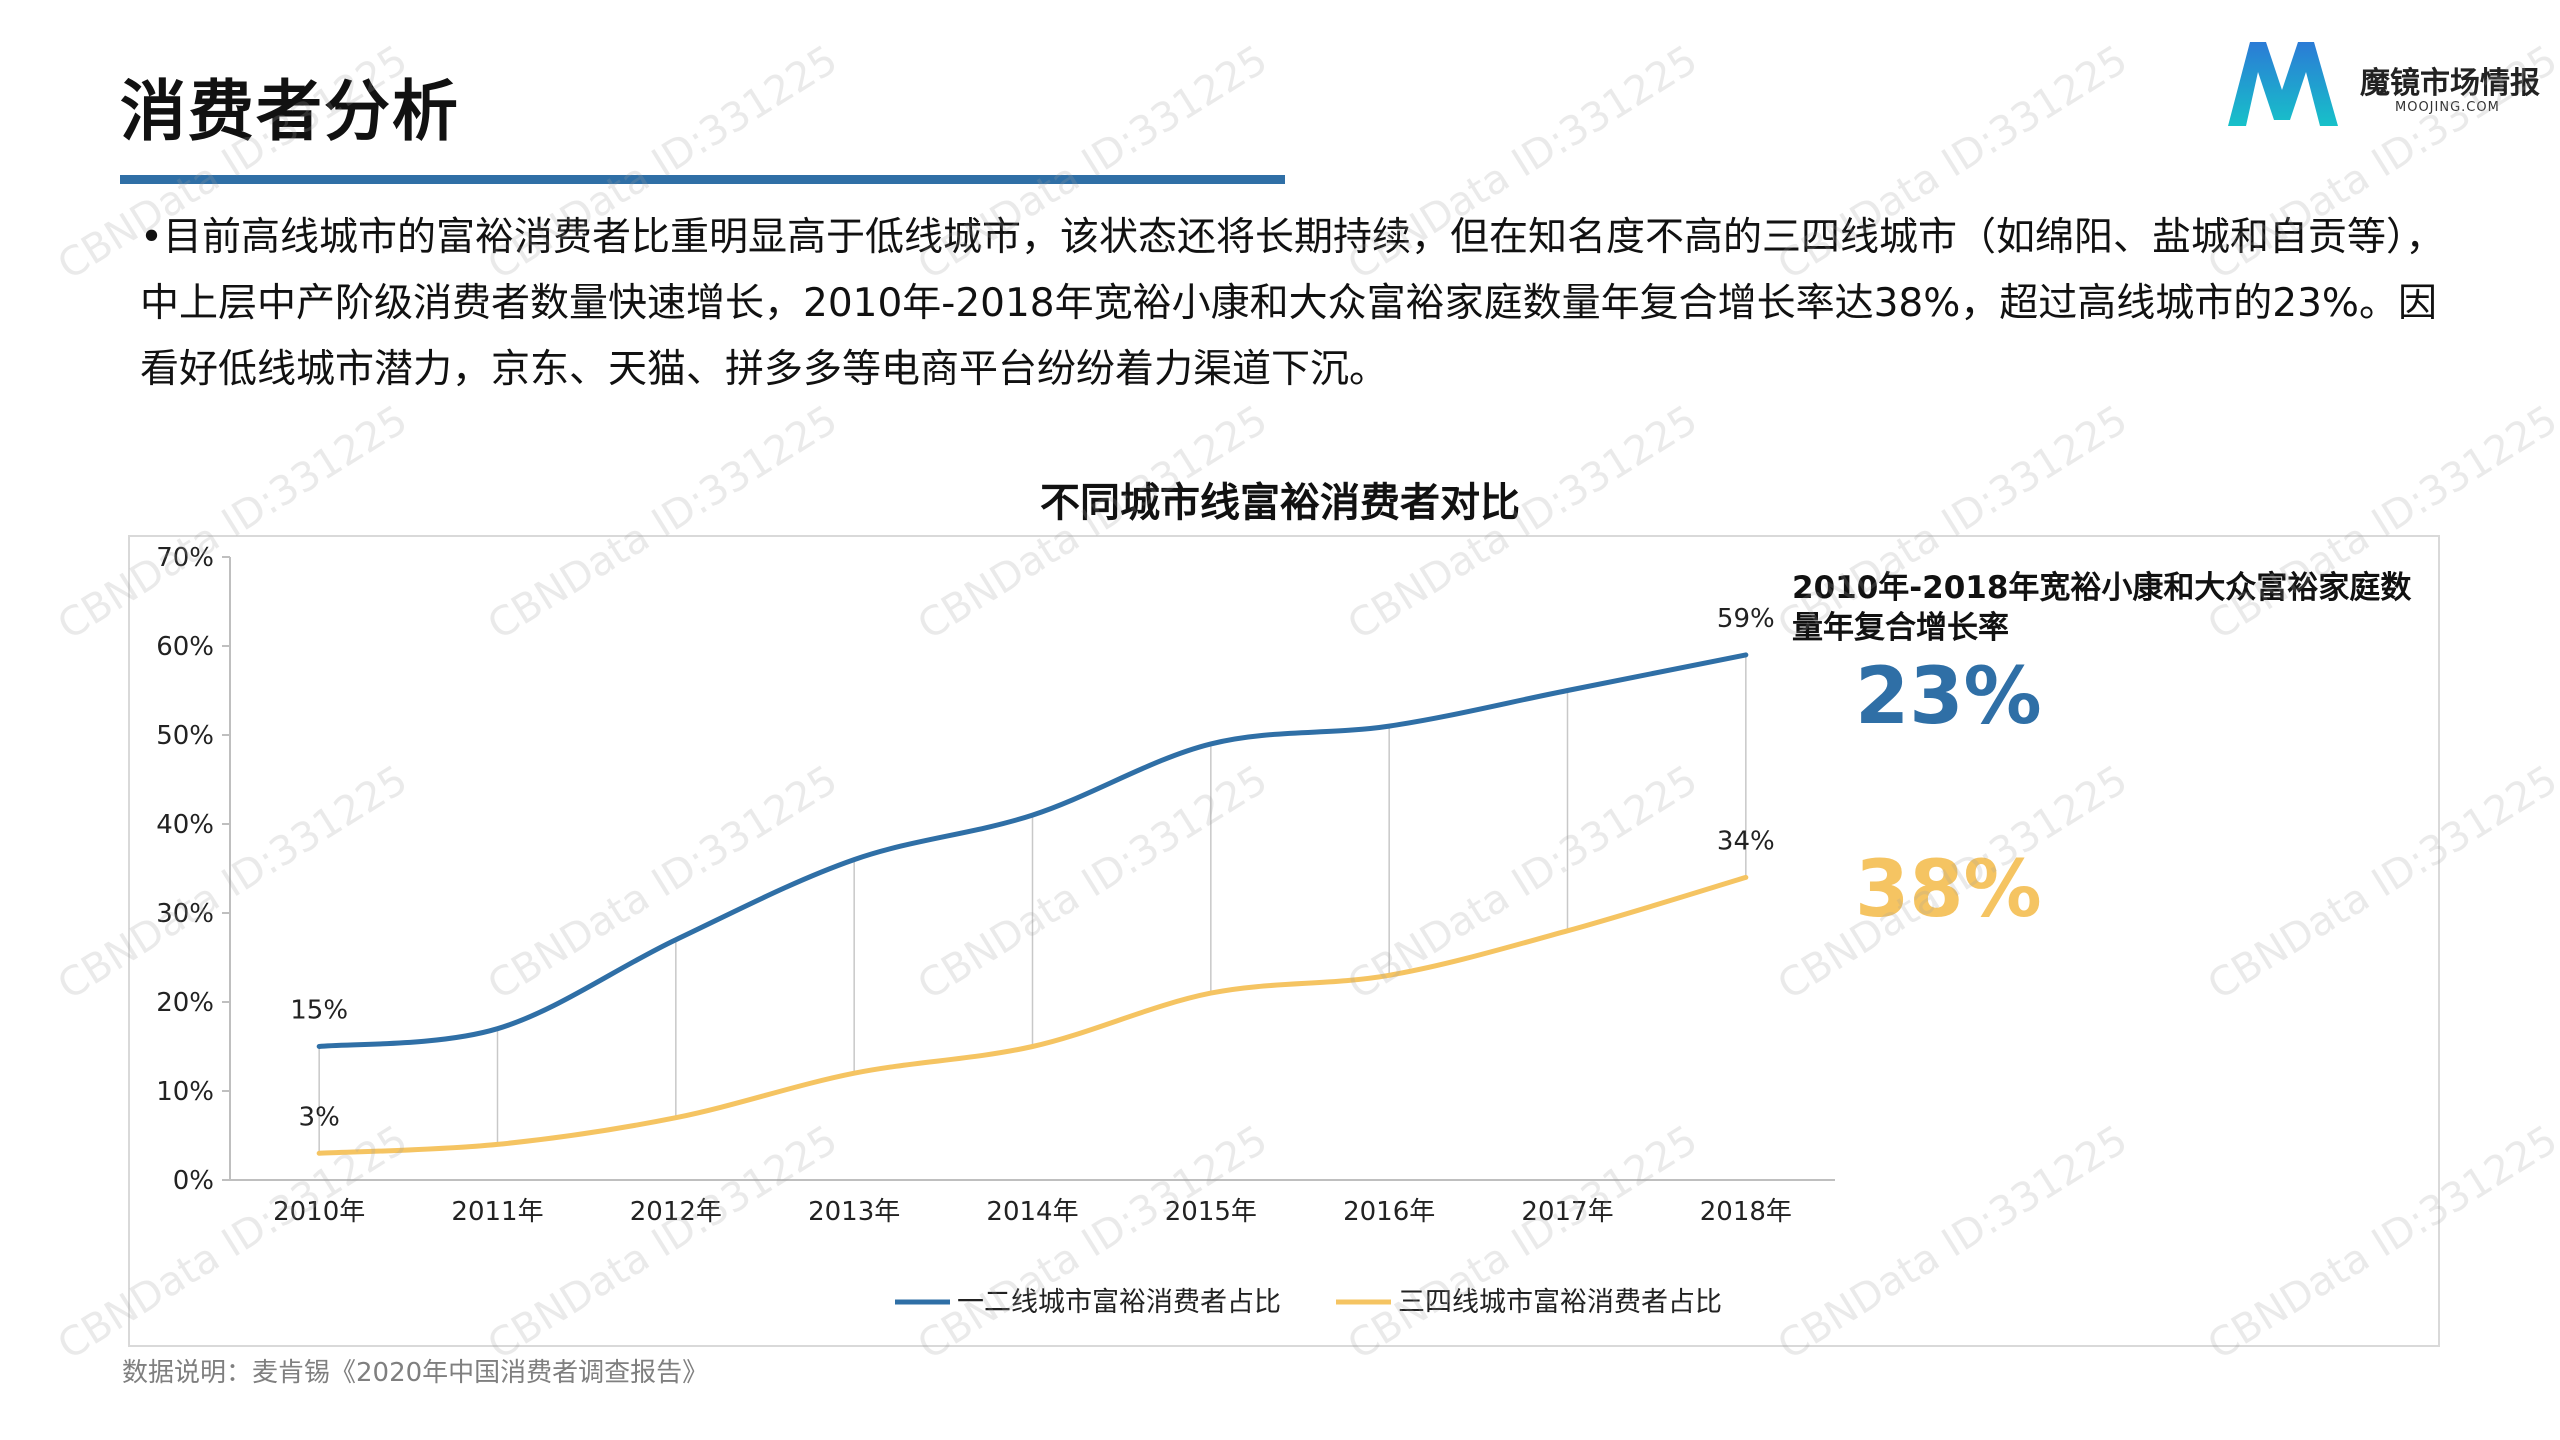 The height and width of the screenshot is (1440, 2560). Describe the element at coordinates (2450, 83) in the screenshot. I see `logo-brand-name: 魔镜市场情报` at that location.